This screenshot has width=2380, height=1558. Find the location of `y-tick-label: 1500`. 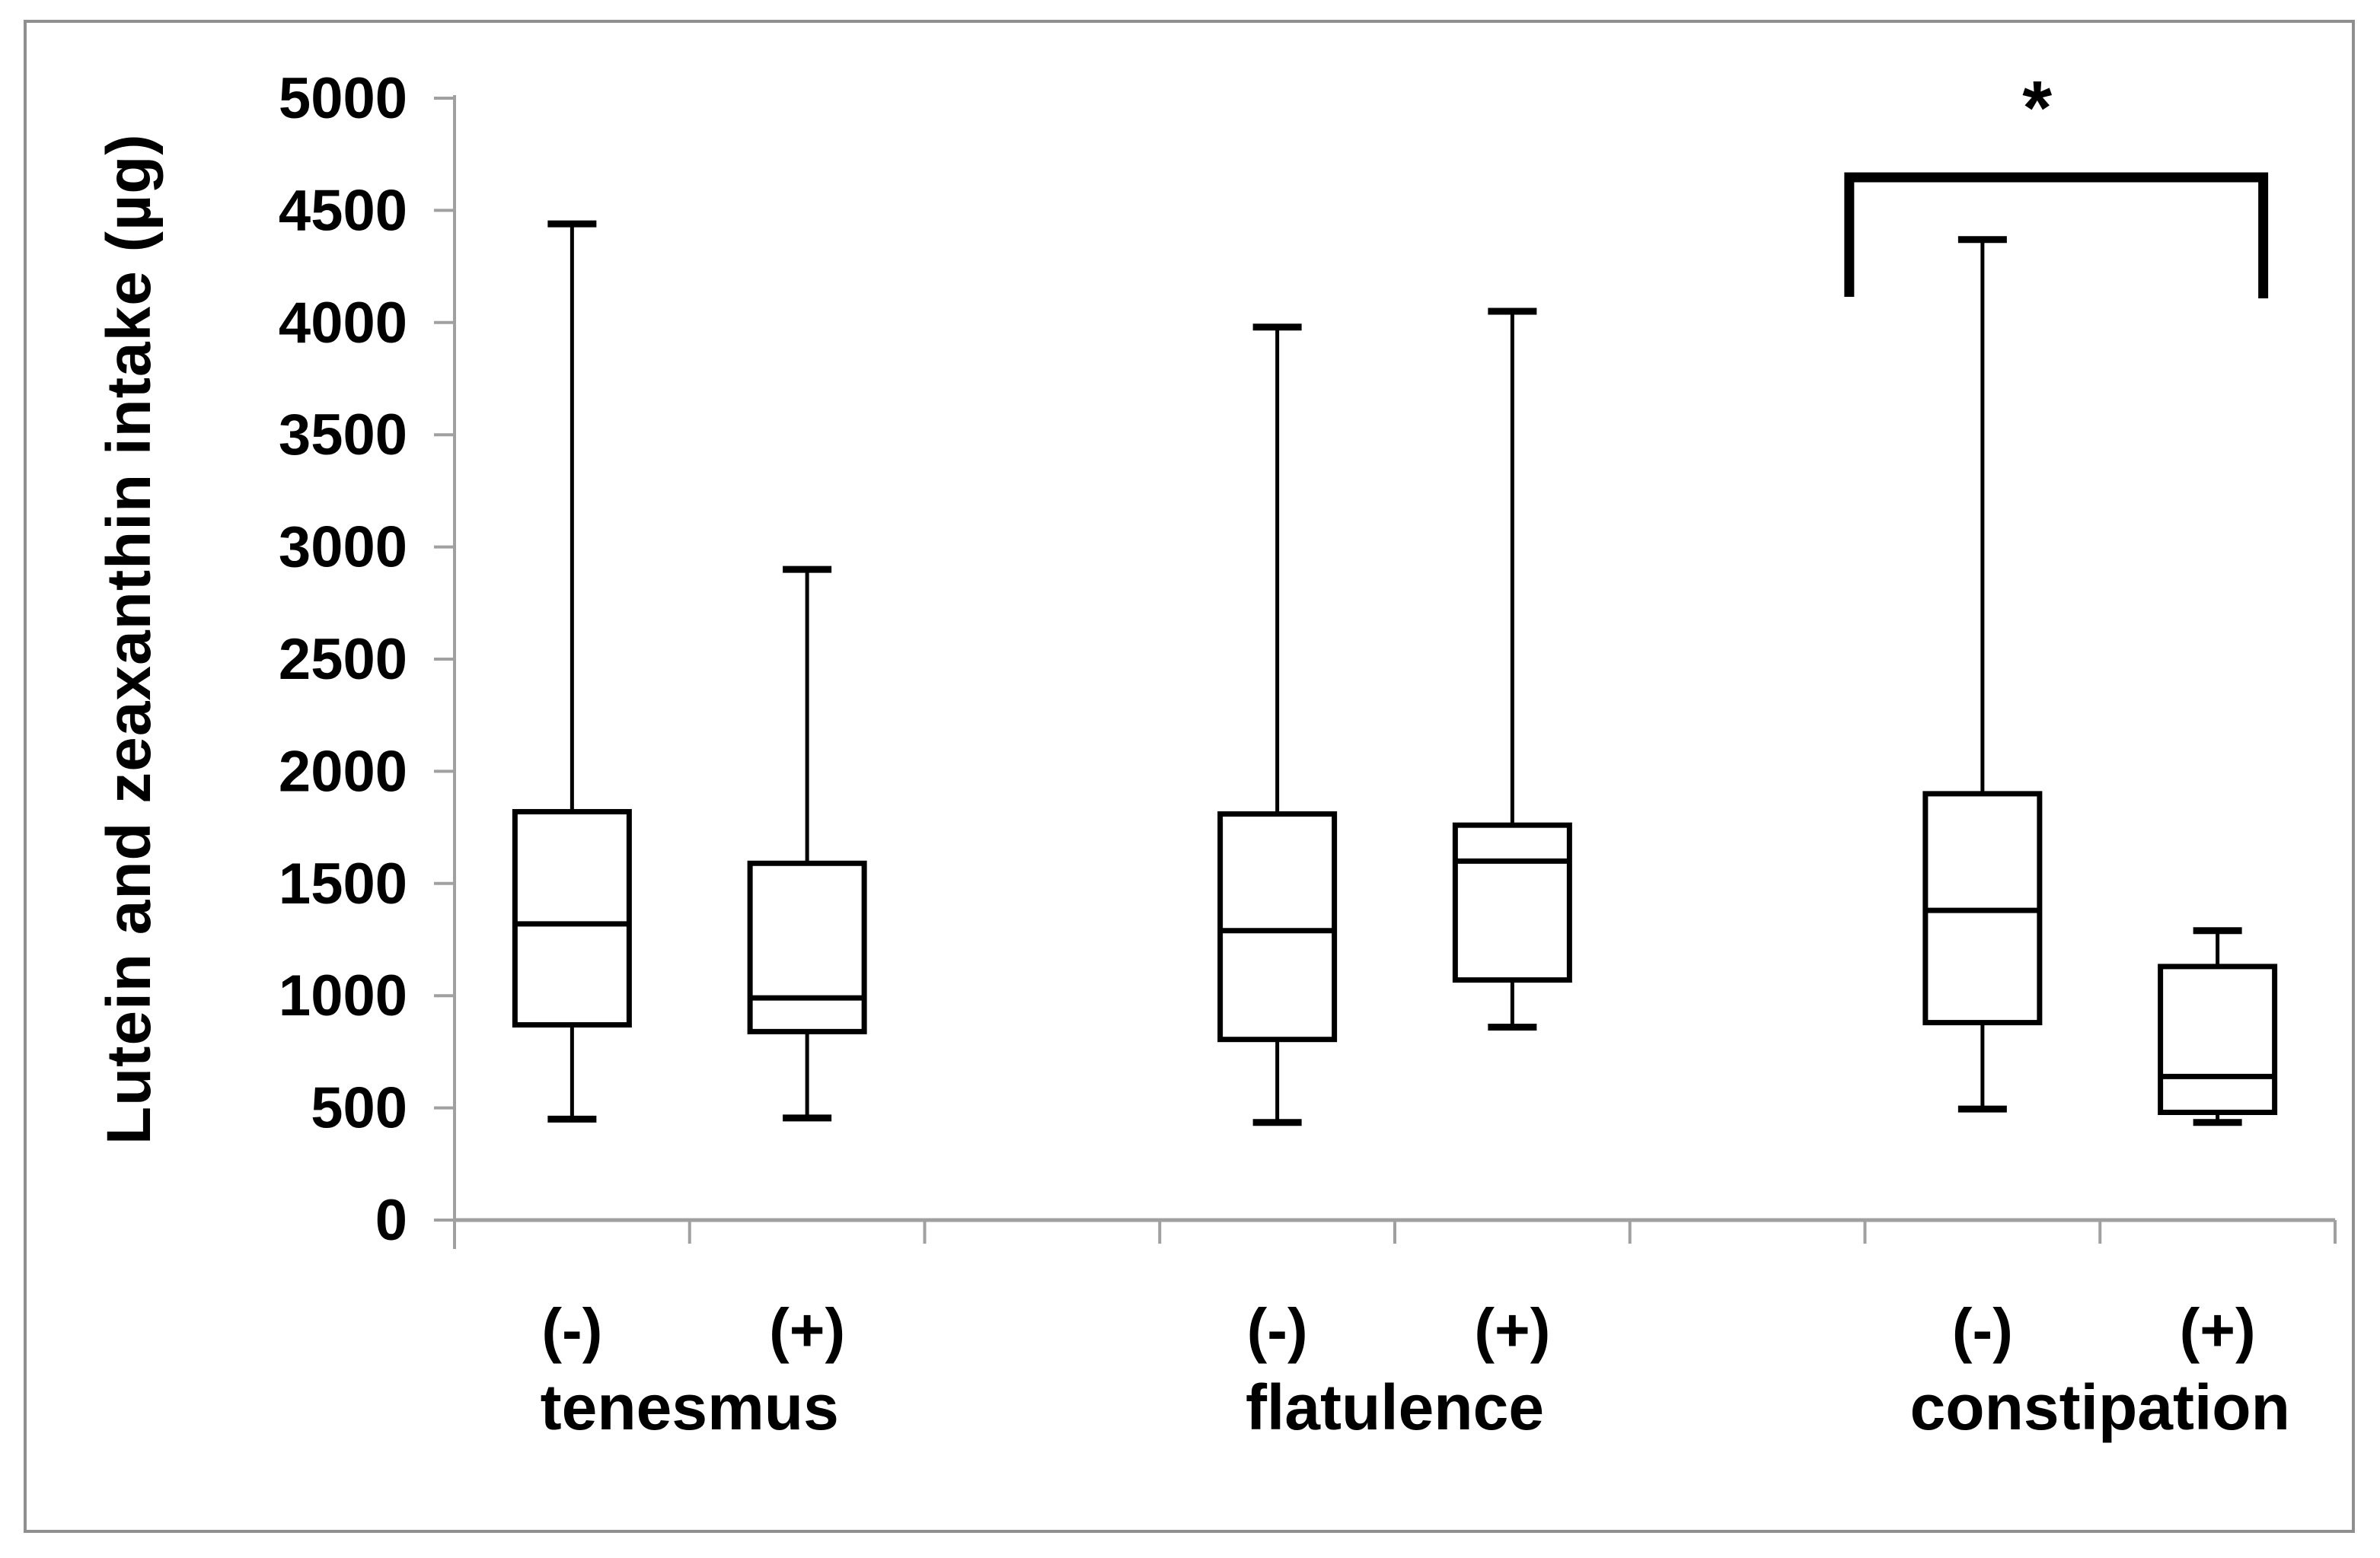

y-tick-label: 1500 is located at coordinates (343, 884).